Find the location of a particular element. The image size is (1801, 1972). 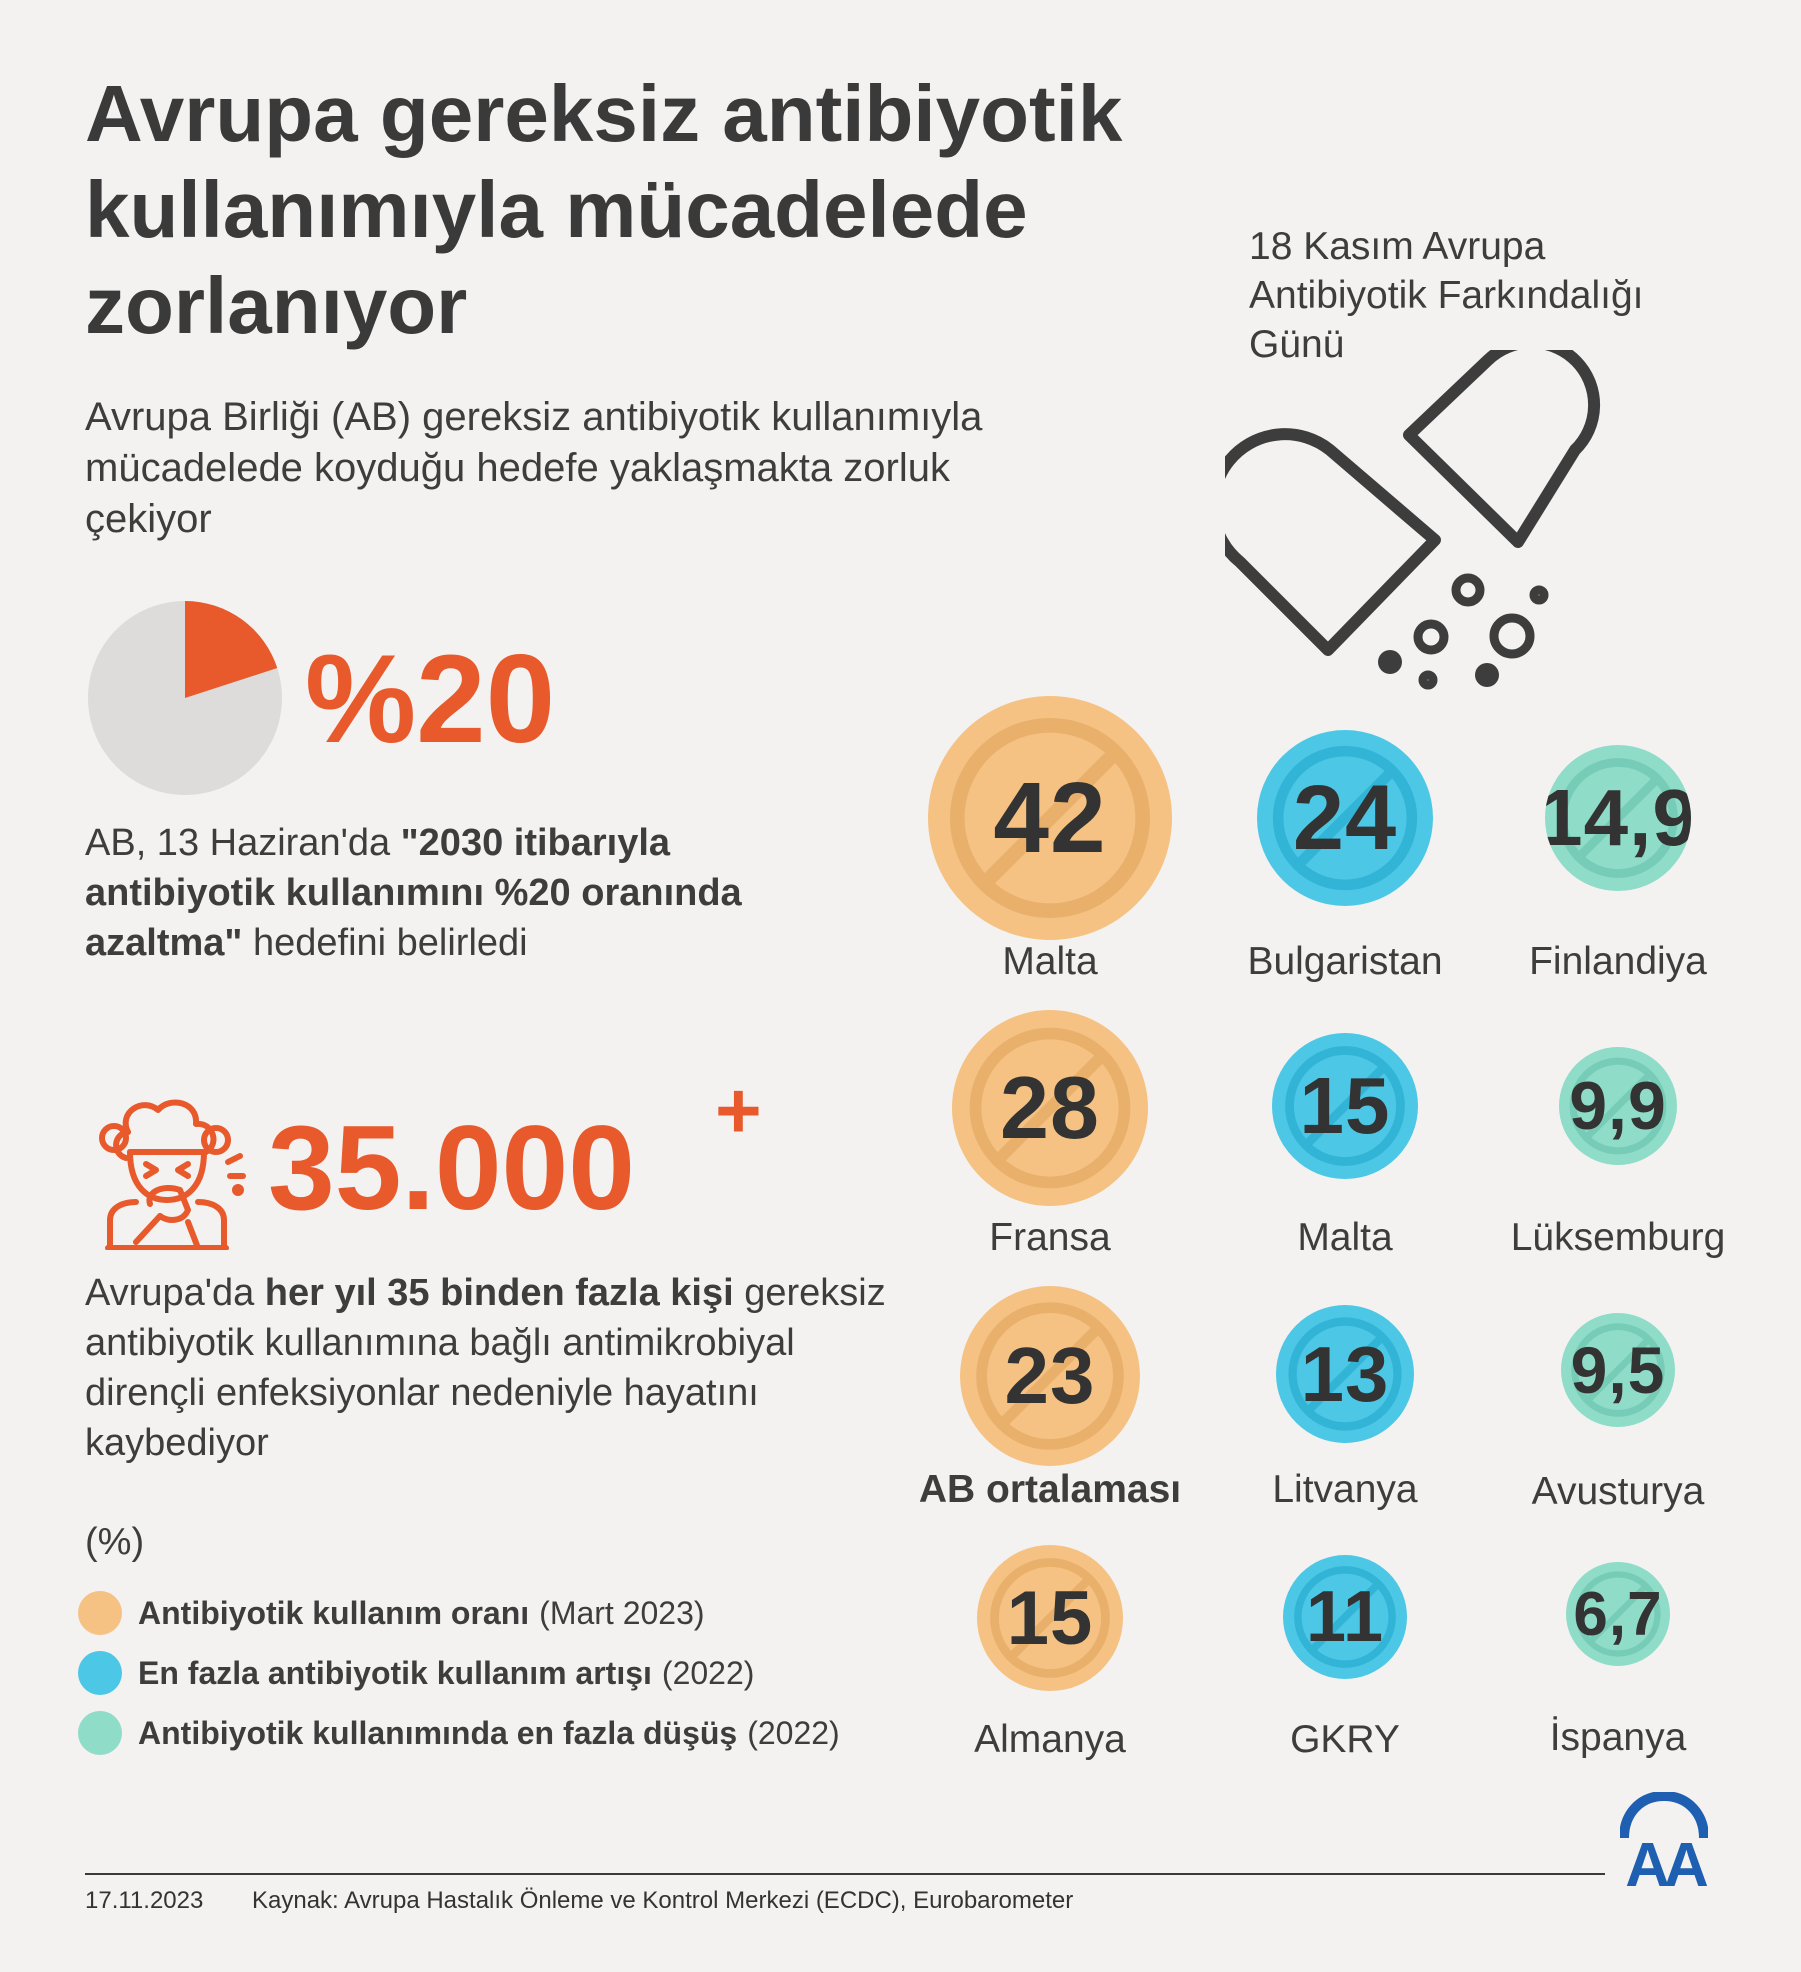

bubble-usage-2: 23 is located at coordinates (1050, 1376).